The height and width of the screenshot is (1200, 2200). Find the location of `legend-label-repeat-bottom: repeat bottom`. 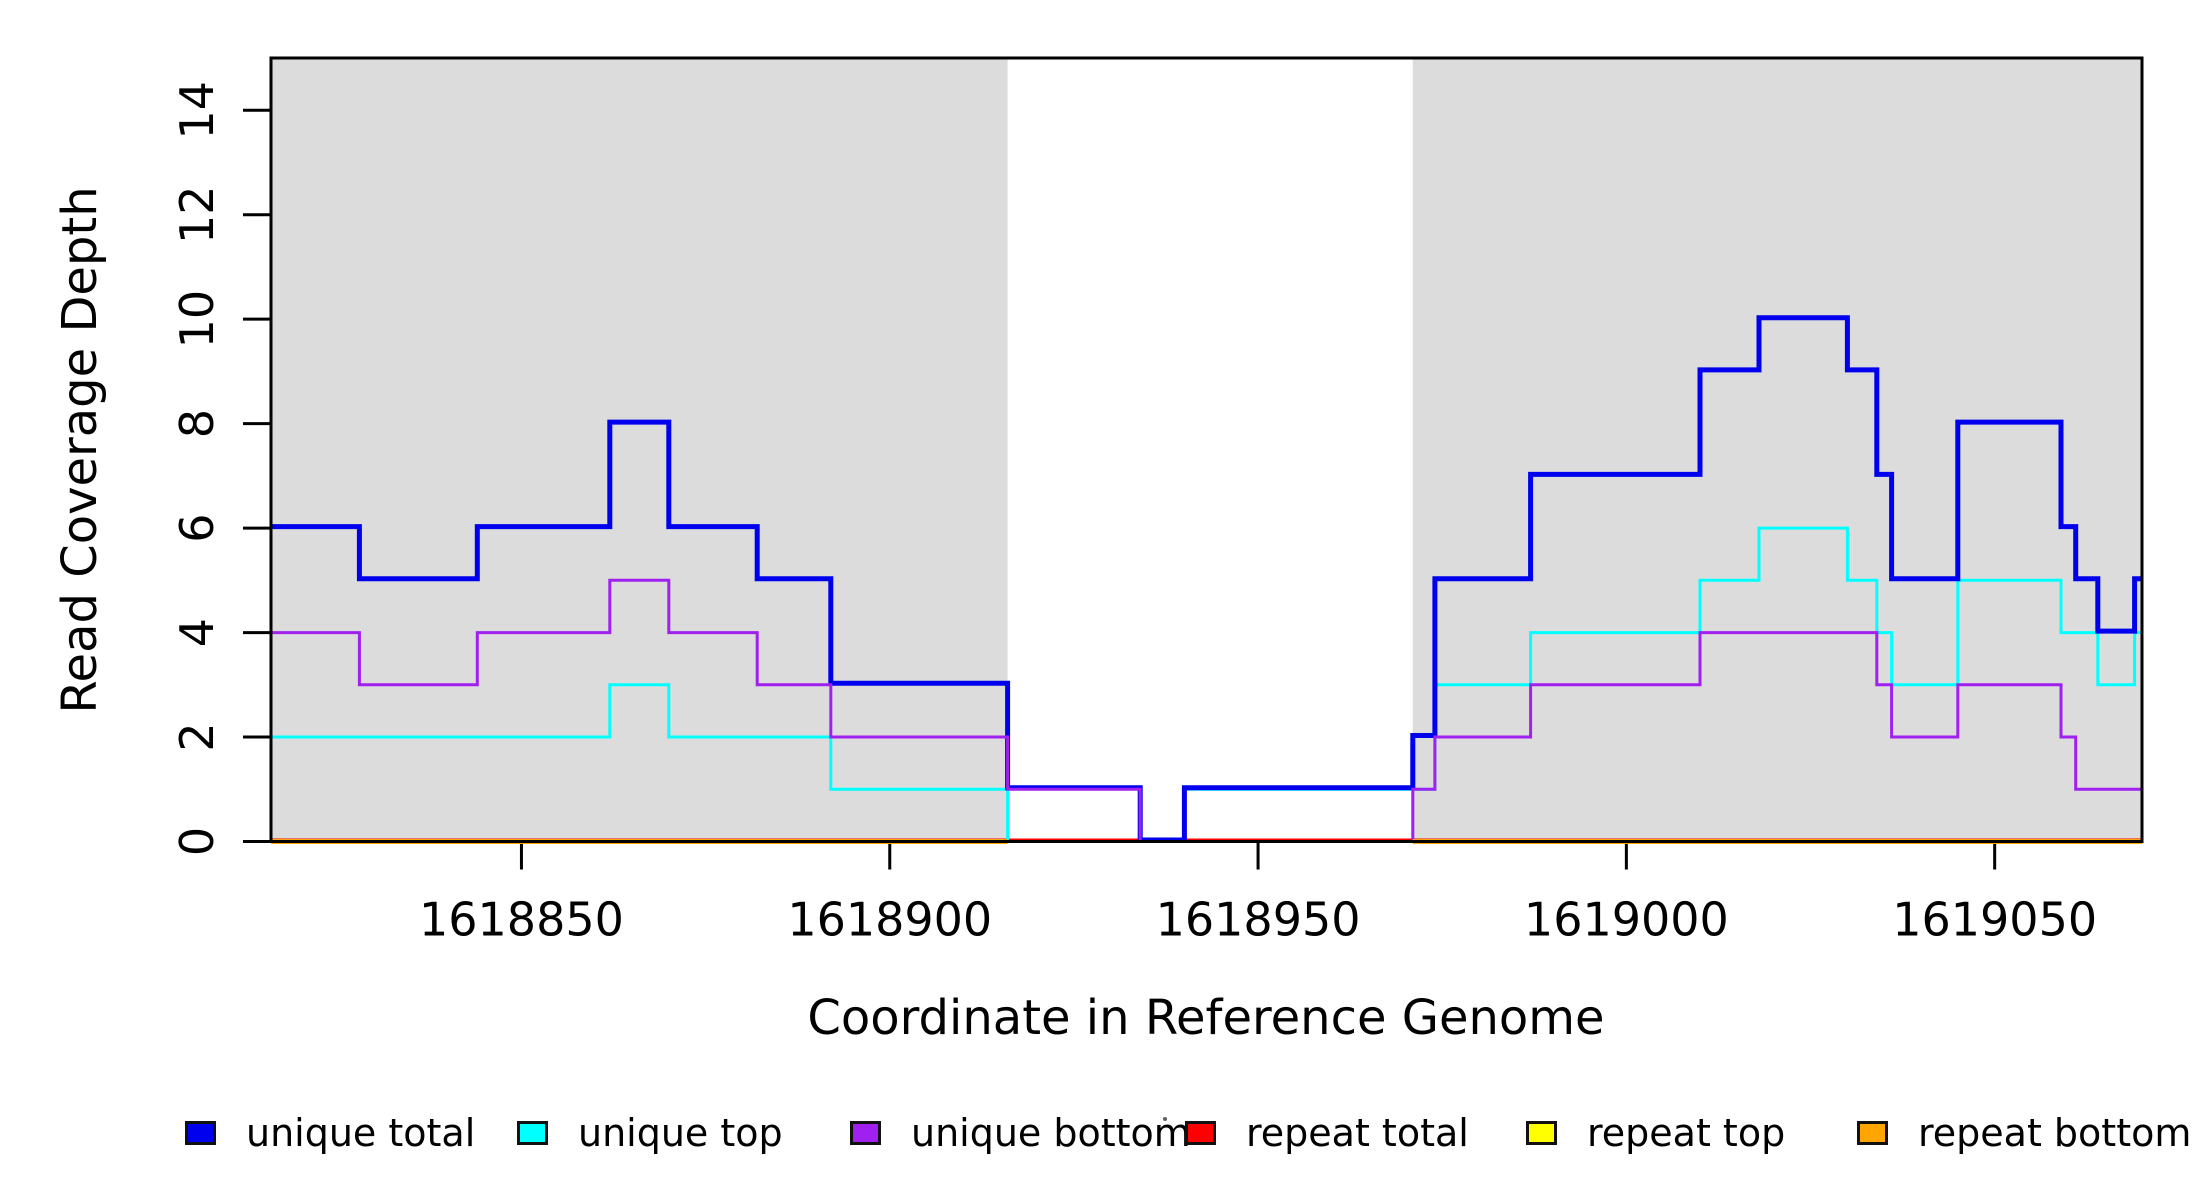

legend-label-repeat-bottom: repeat bottom is located at coordinates (2055, 1133).